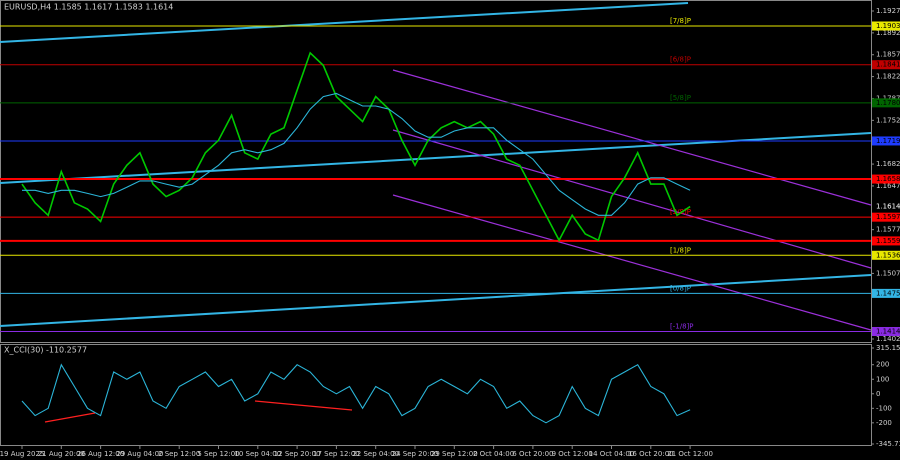 This screenshot has width=900, height=460. I want to click on y-tick-label: 0, so click(878, 394).